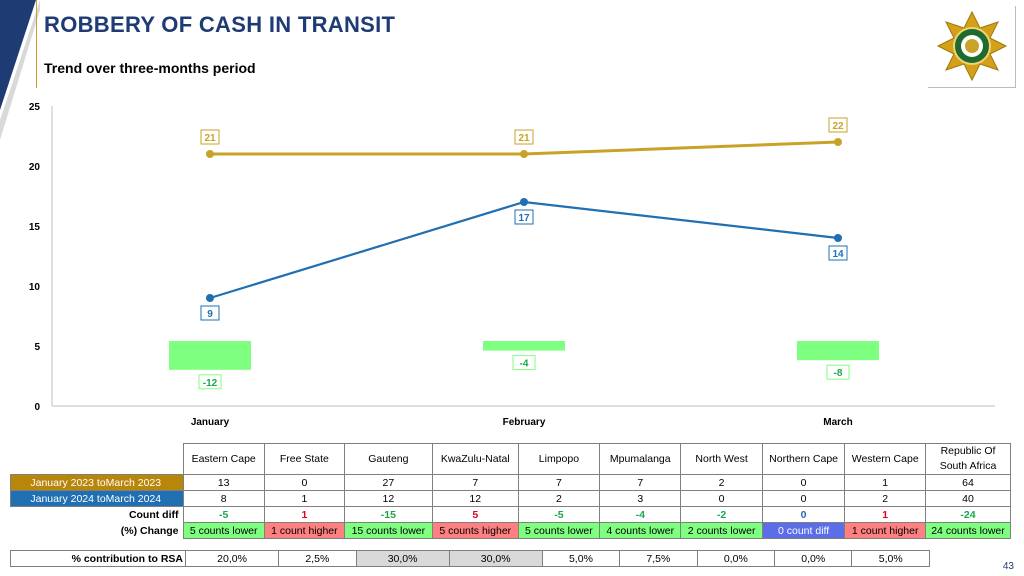 This screenshot has width=1024, height=576. What do you see at coordinates (317, 558) in the screenshot?
I see `table-cell: 2,5%` at bounding box center [317, 558].